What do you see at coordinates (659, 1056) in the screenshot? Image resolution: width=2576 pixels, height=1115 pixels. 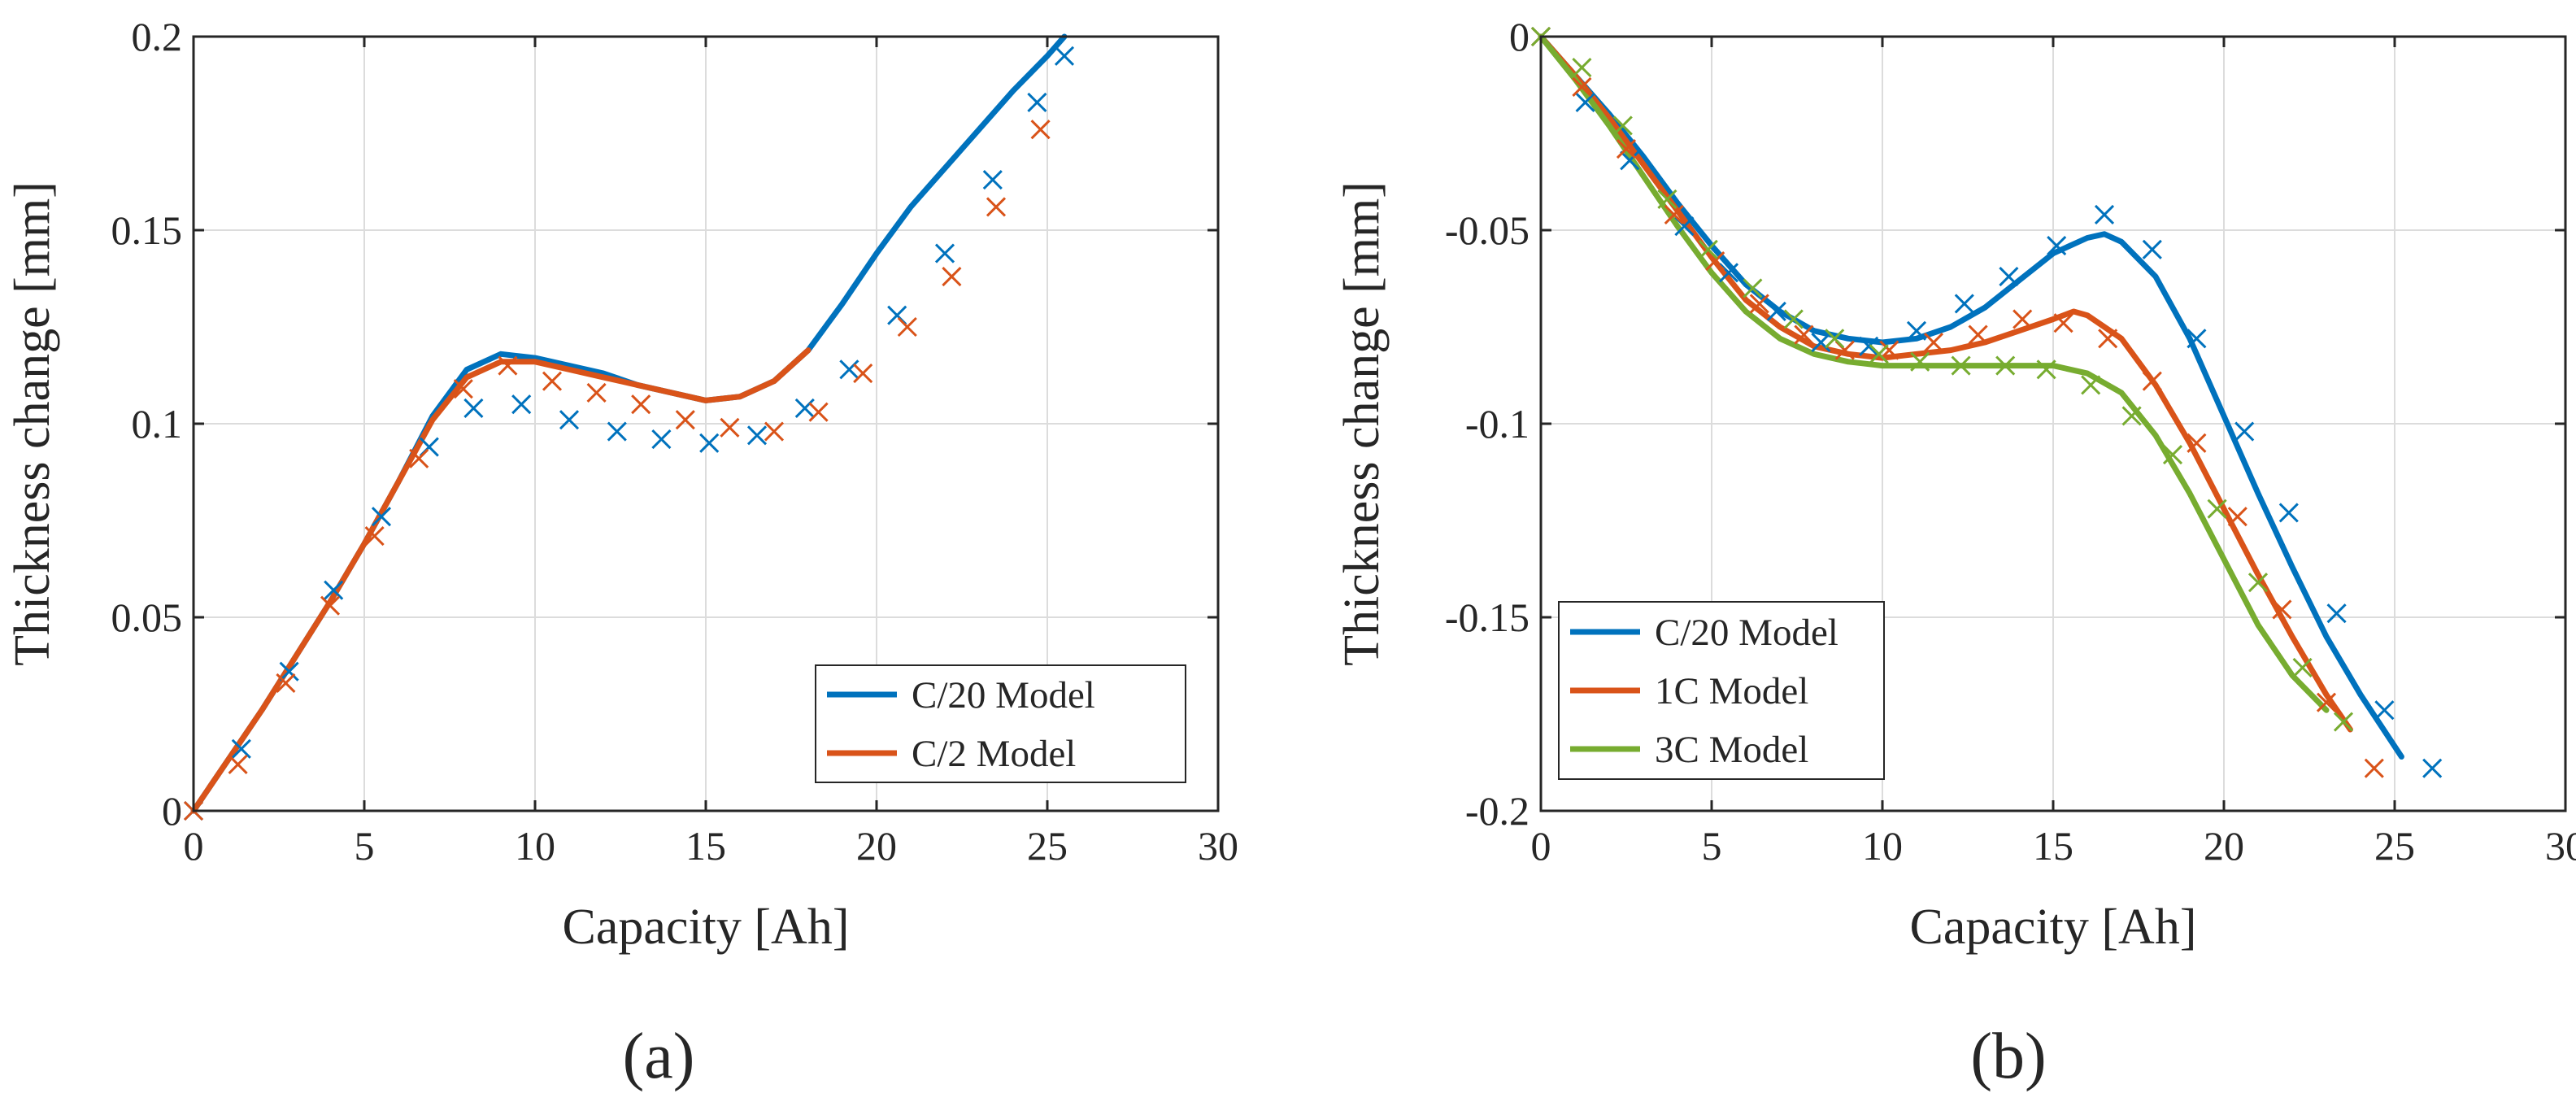 I see `panel-label-a: (a)` at bounding box center [659, 1056].